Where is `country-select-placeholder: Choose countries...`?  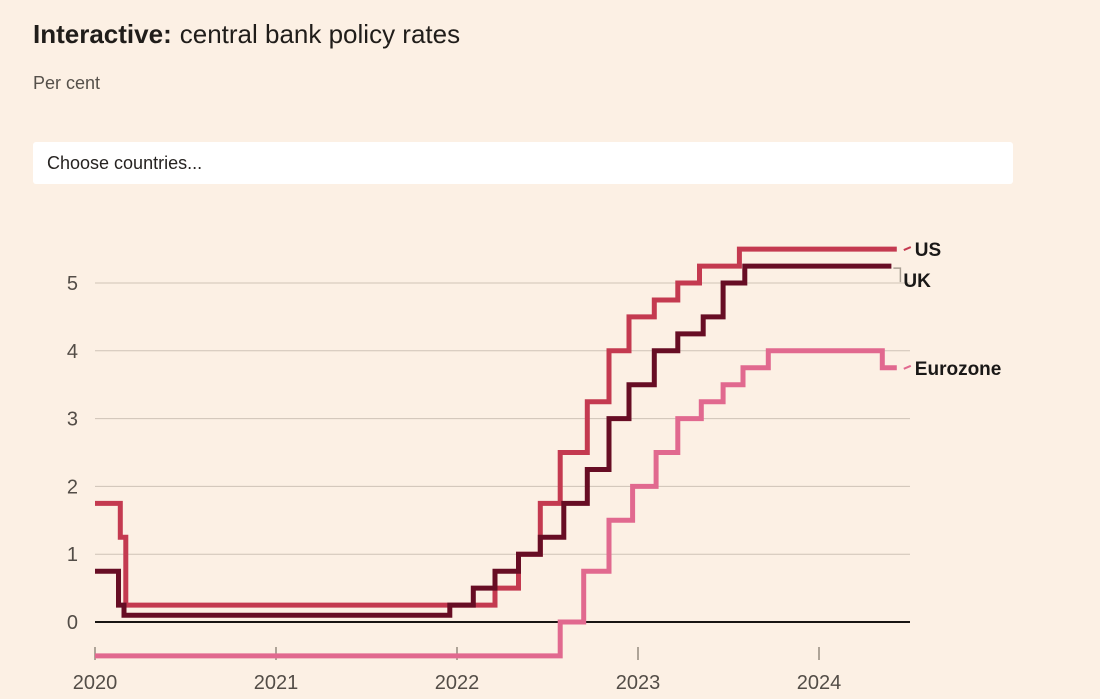 country-select-placeholder: Choose countries... is located at coordinates (125, 162).